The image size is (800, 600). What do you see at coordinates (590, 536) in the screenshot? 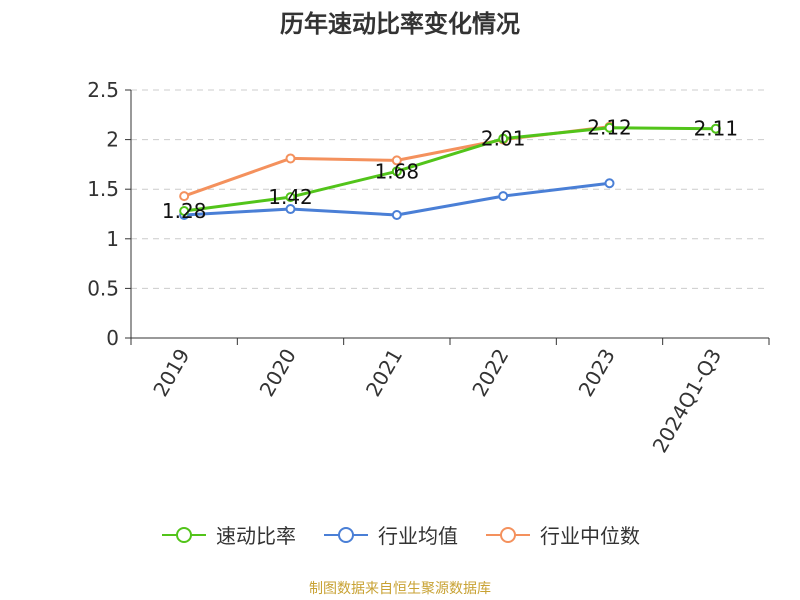
I see `legend-label: 行业中位数` at bounding box center [590, 536].